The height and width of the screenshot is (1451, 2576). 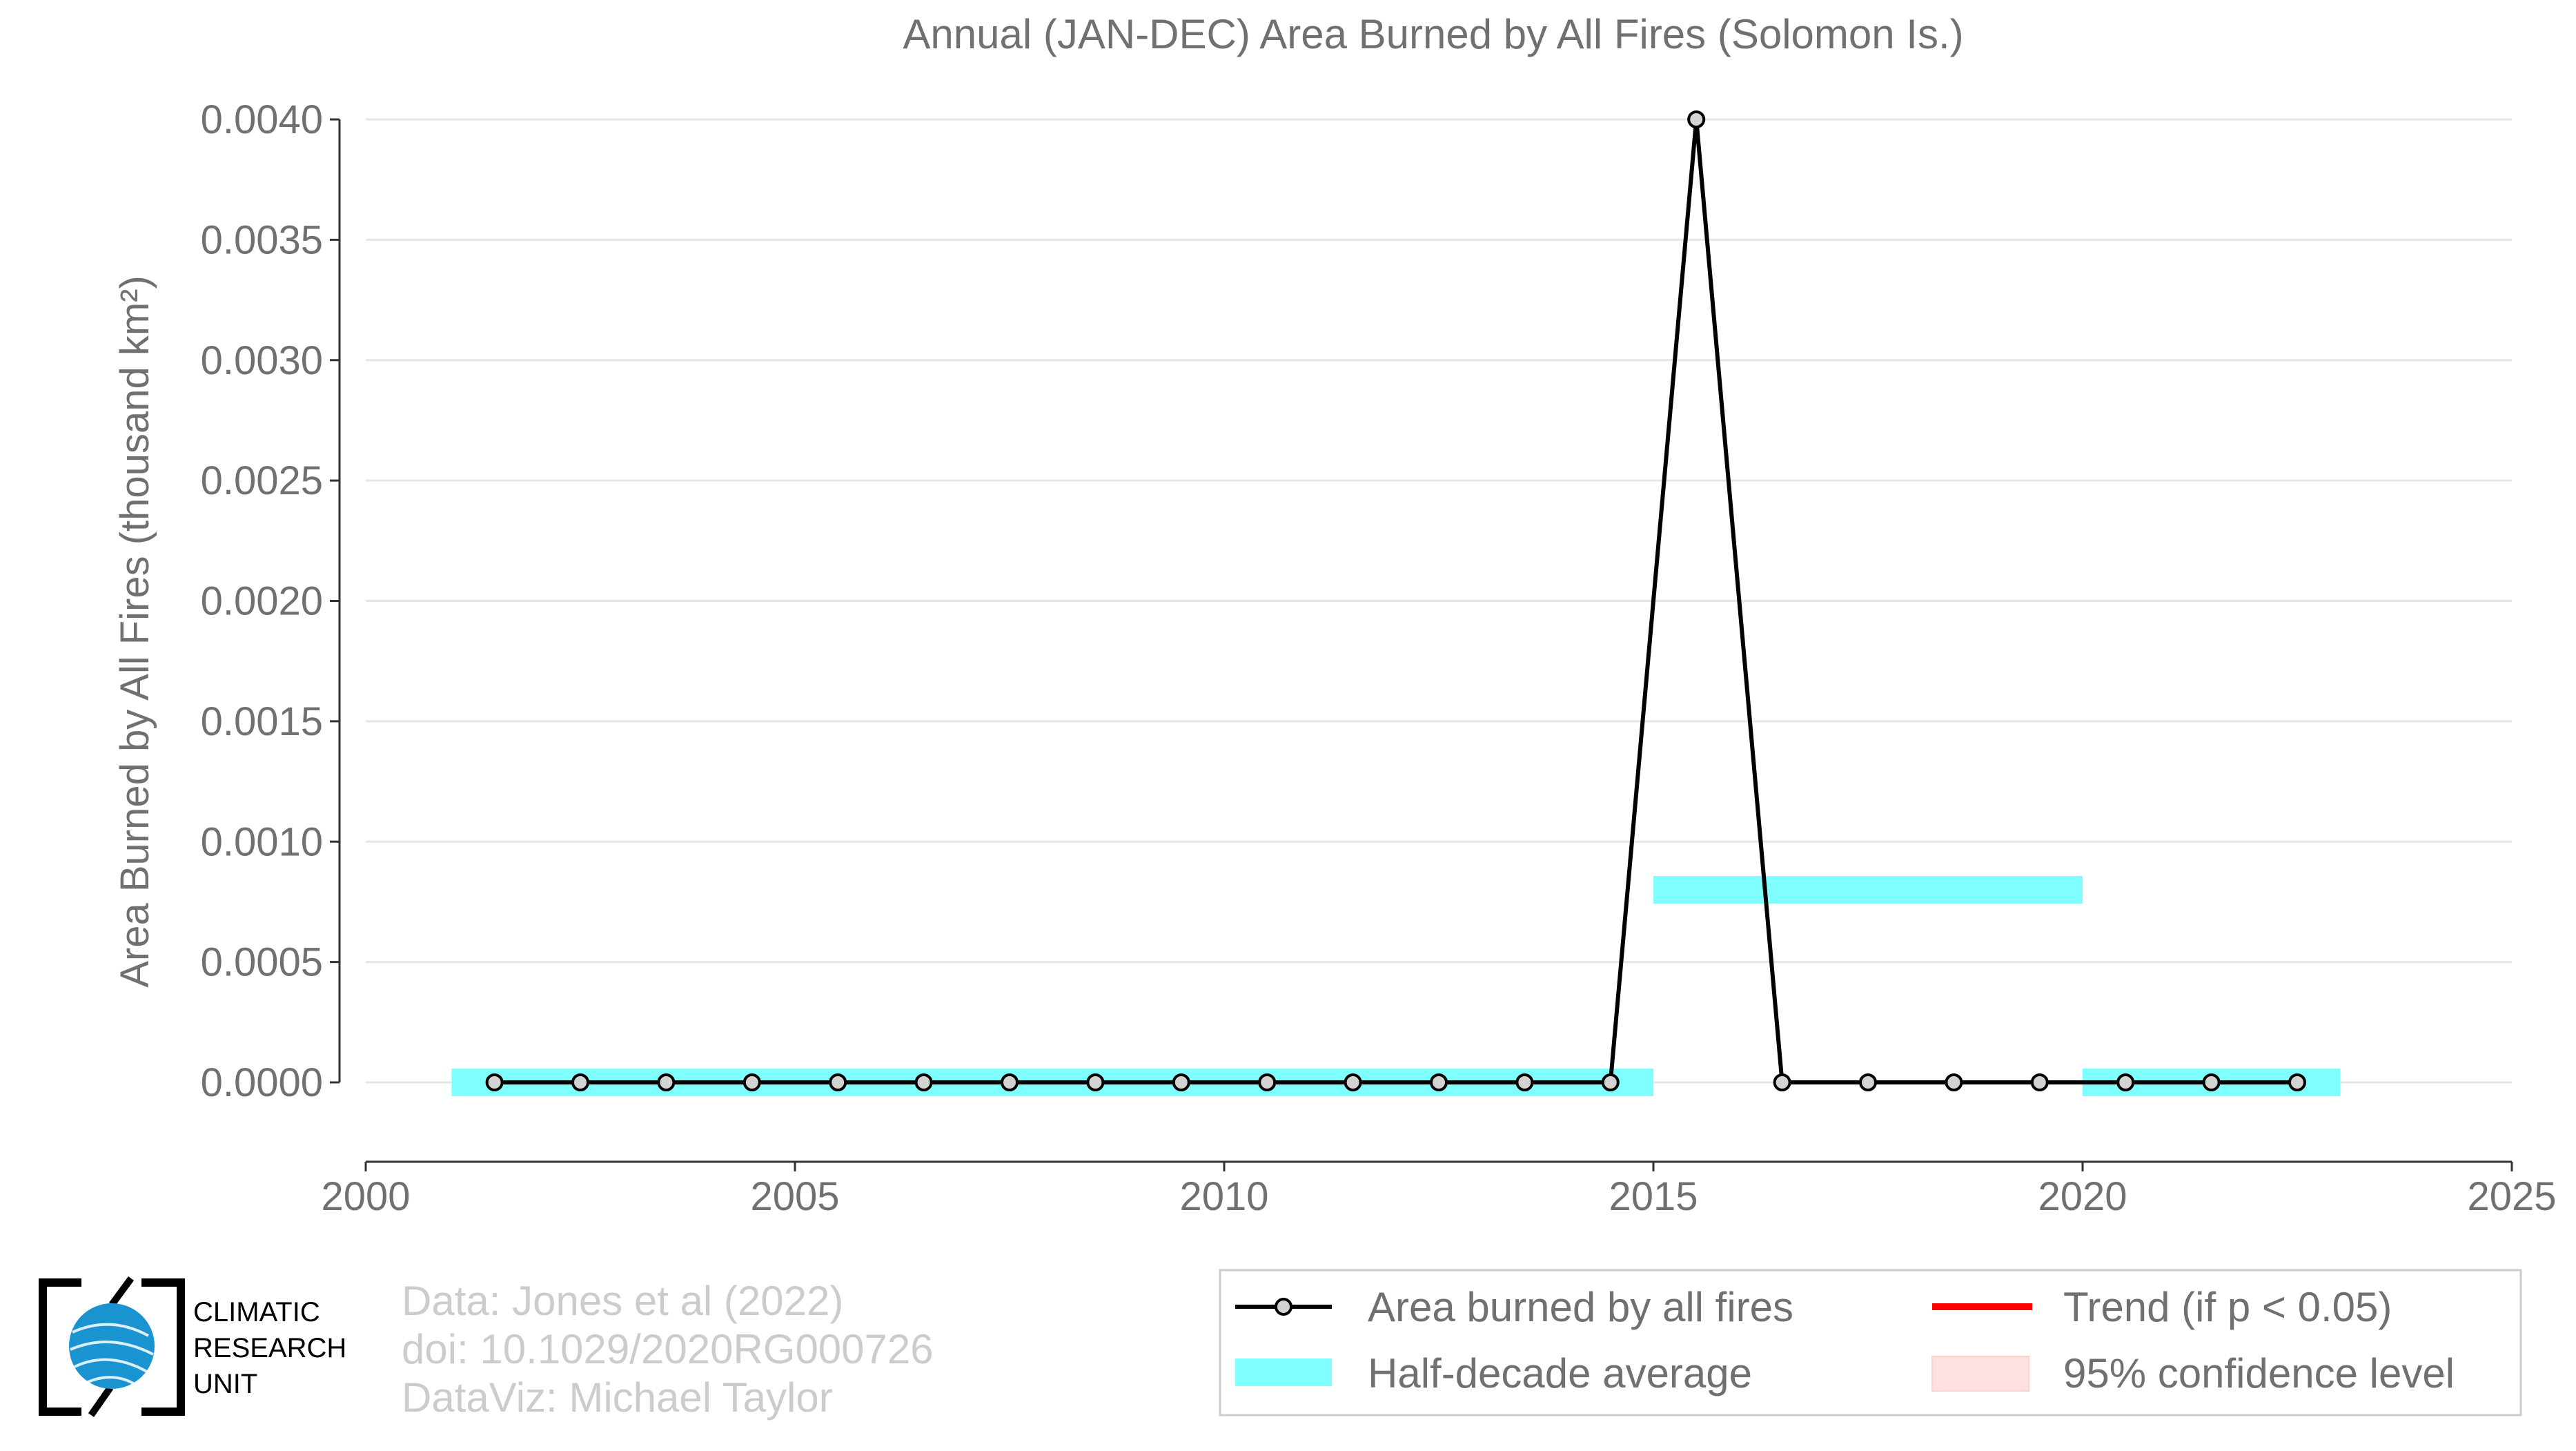 I want to click on y-tick-label: 0.0035, so click(x=262, y=239).